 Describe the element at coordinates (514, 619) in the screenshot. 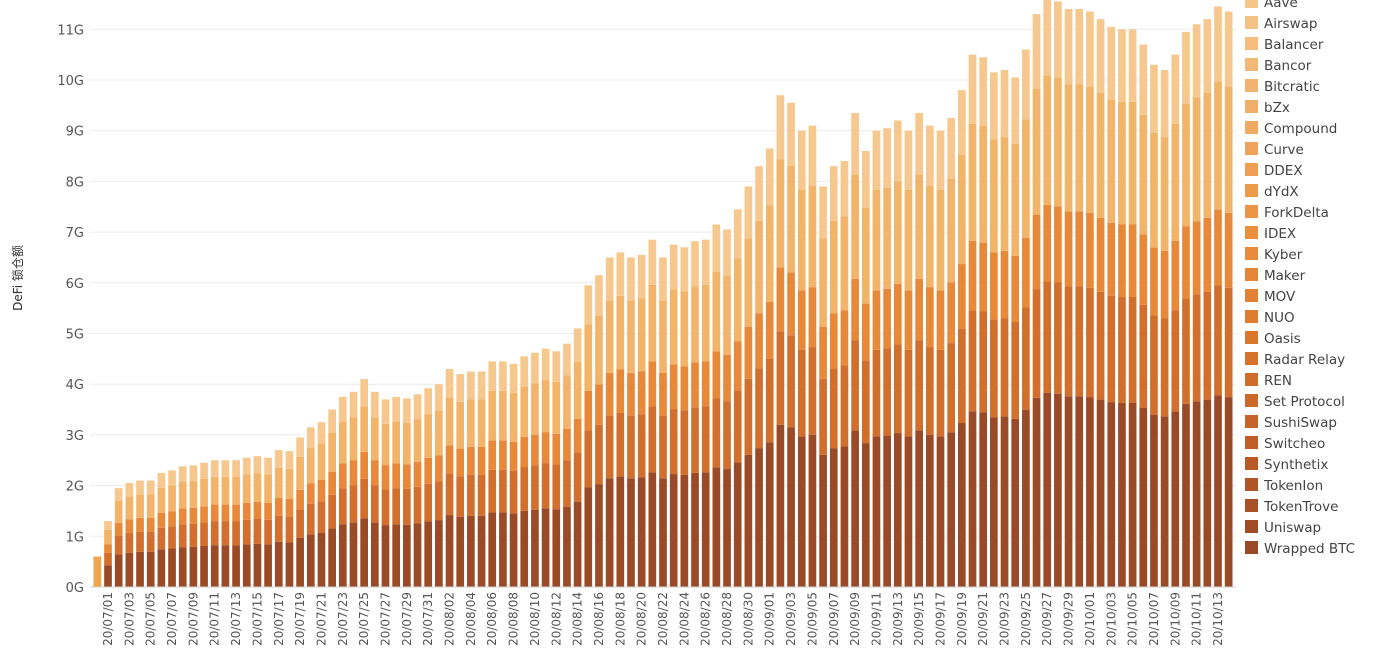

I see `x-tick-label: 20/08/08` at that location.